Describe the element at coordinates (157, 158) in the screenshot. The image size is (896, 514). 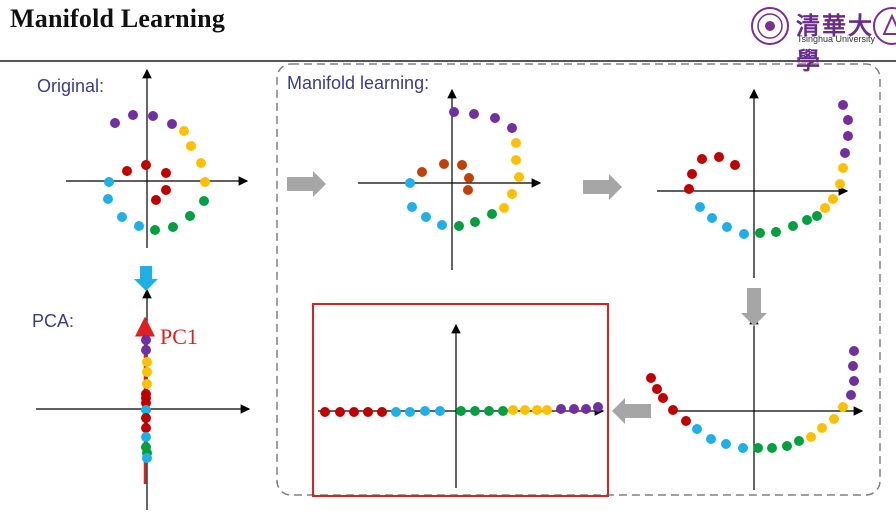
I see `axes-original` at that location.